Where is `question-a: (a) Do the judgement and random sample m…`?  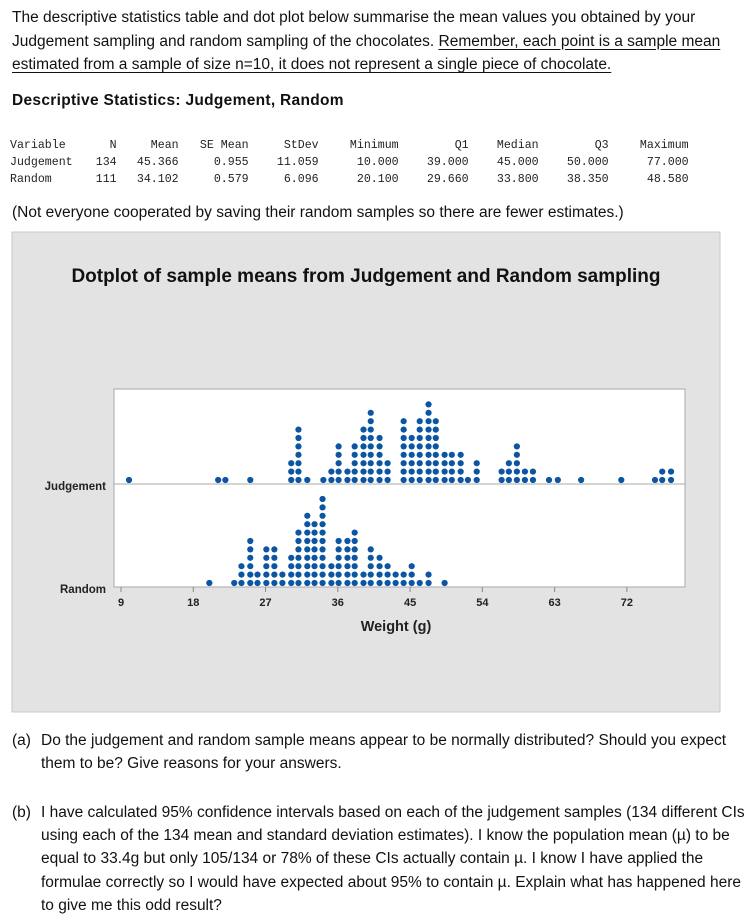
question-a: (a) Do the judgement and random sample m… is located at coordinates (379, 752).